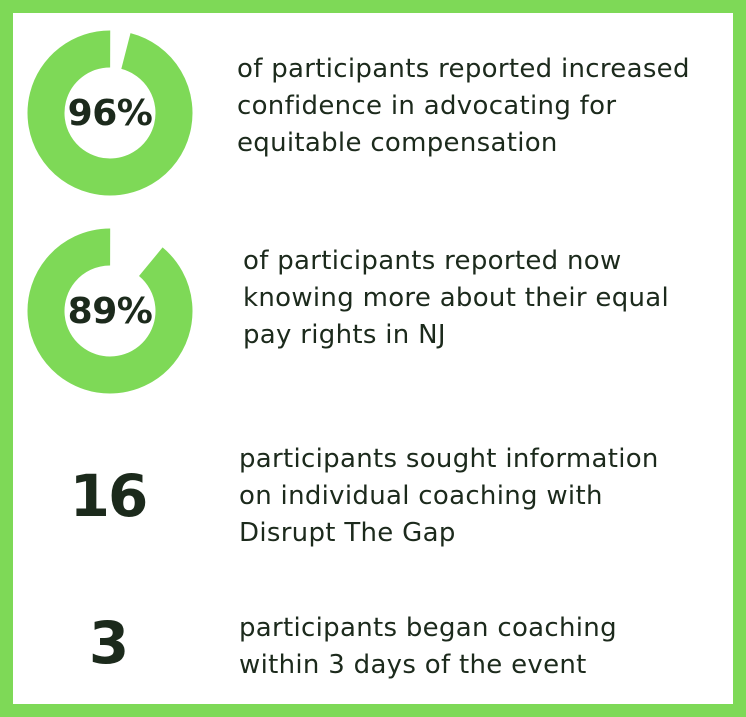 This screenshot has height=717, width=746. I want to click on description-line: within 3 days of the event, so click(413, 665).